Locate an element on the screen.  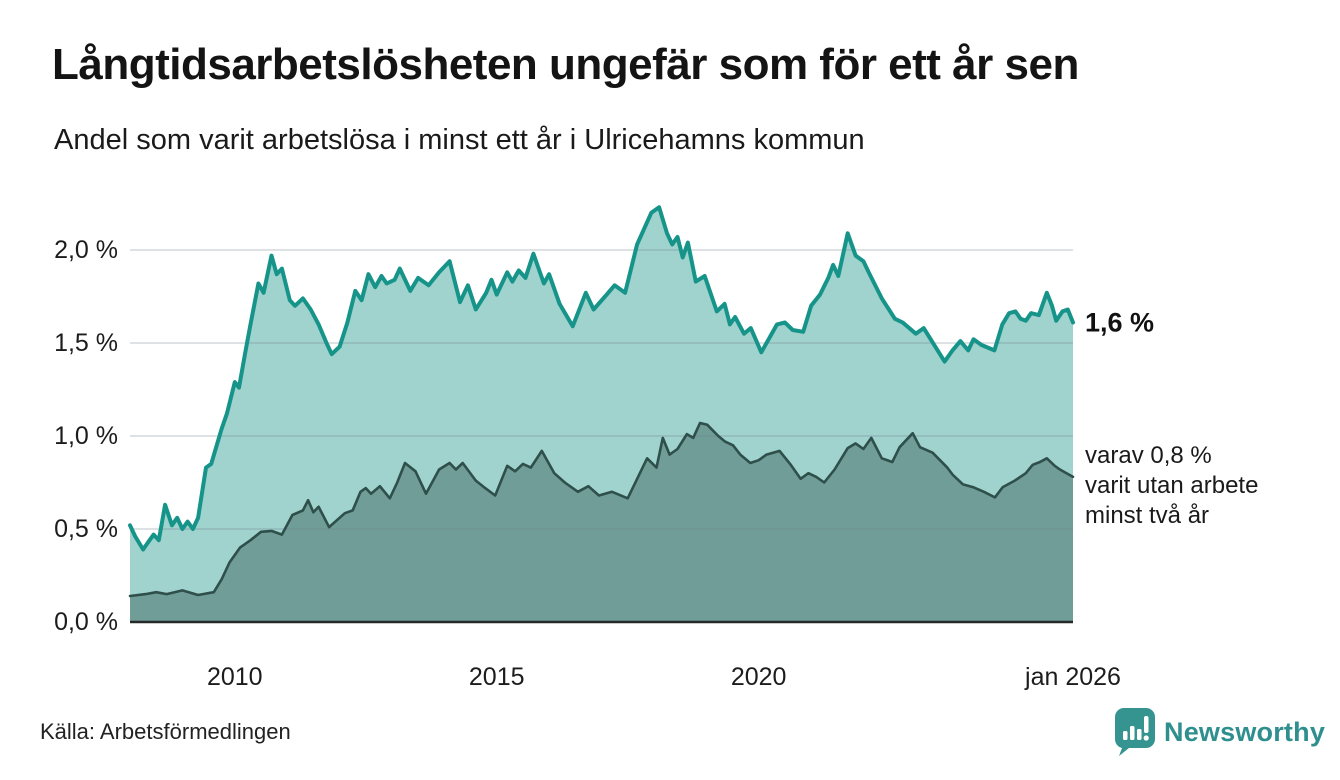
y-axis-tick-label: 1,0 % is located at coordinates (86, 436).